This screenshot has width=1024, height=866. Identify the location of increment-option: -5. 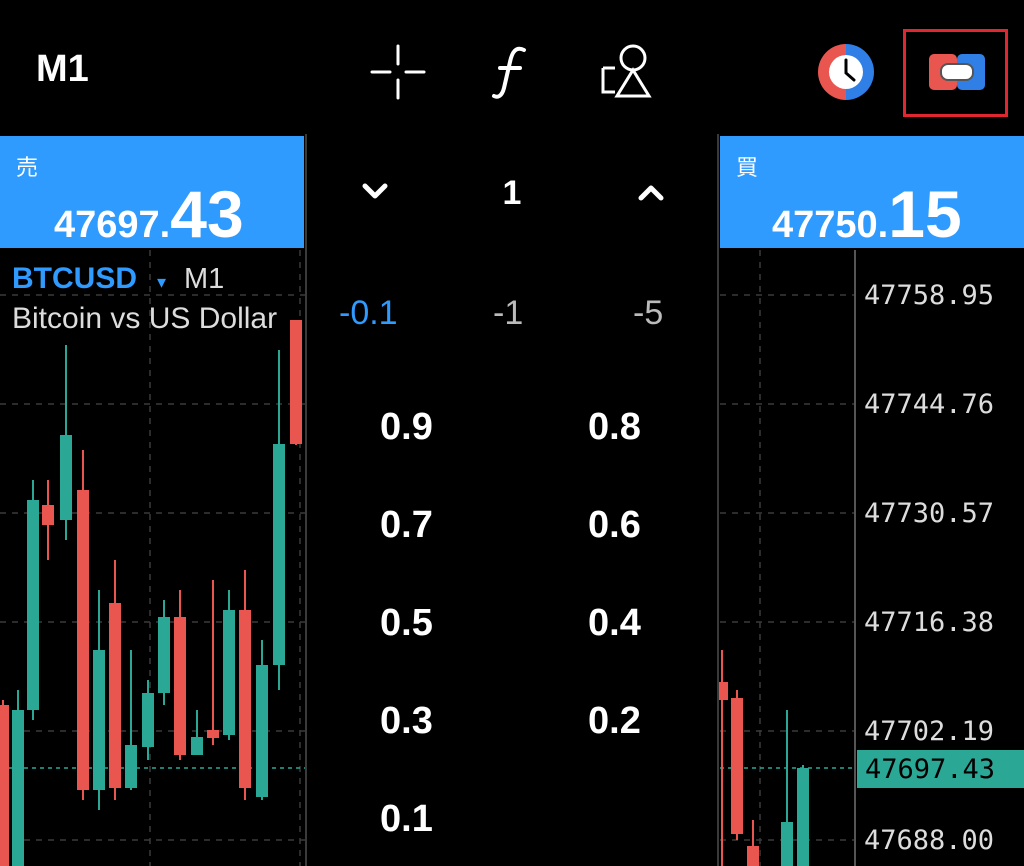
(648, 313).